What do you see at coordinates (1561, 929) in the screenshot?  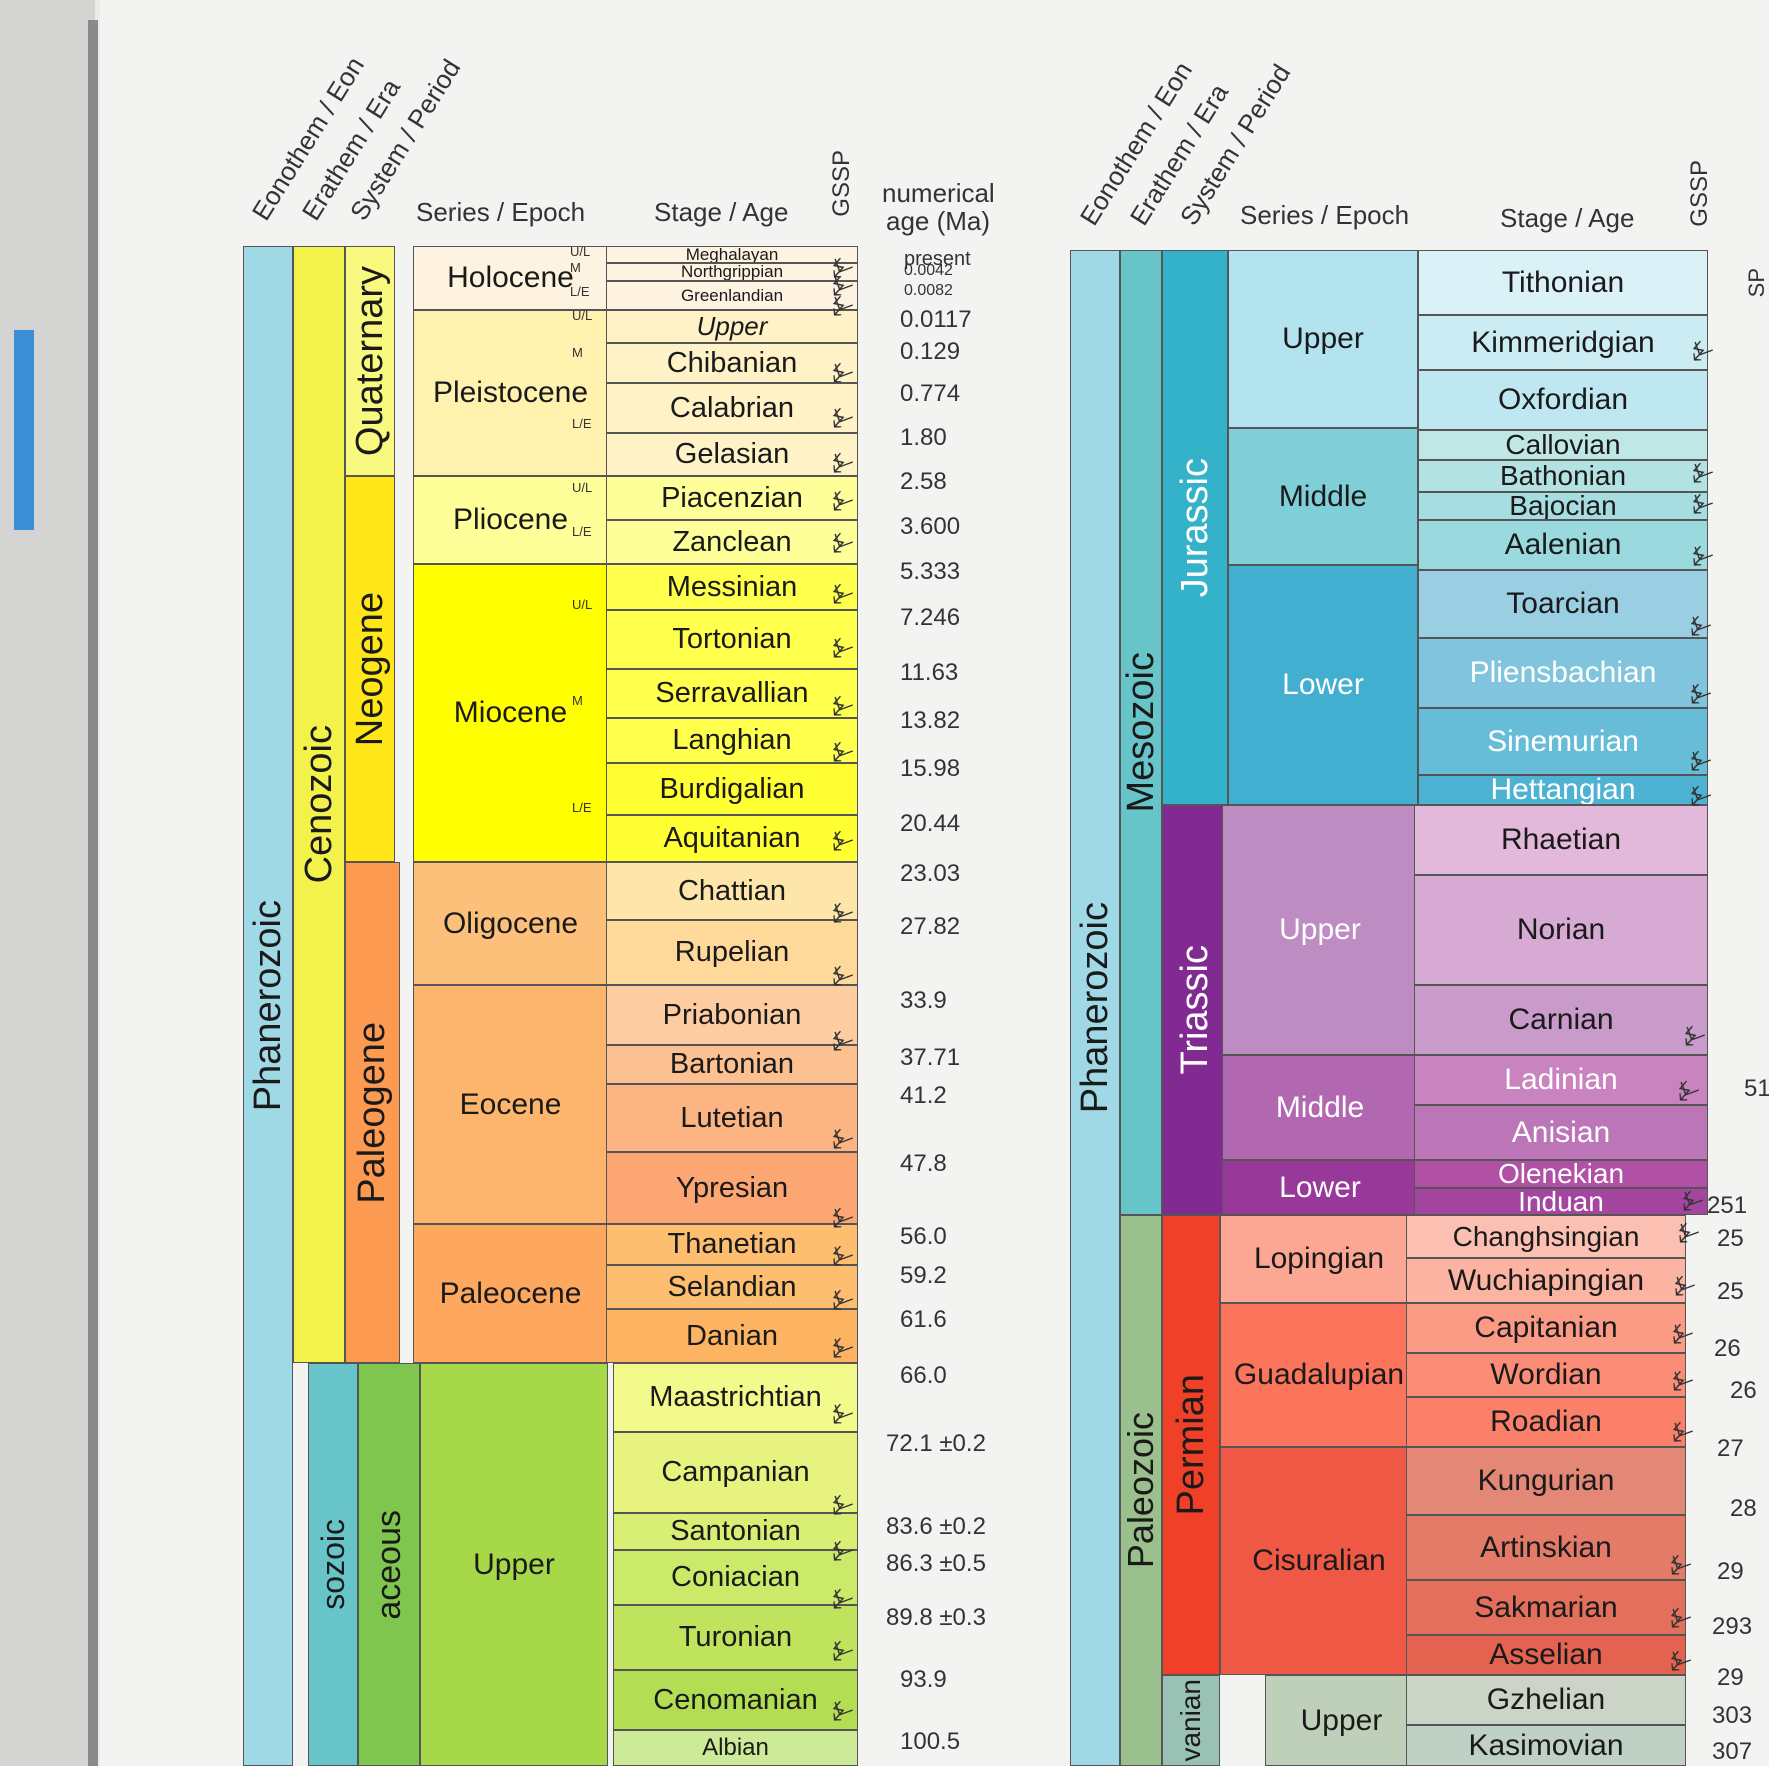 I see `stage-right-12-label: Norian` at bounding box center [1561, 929].